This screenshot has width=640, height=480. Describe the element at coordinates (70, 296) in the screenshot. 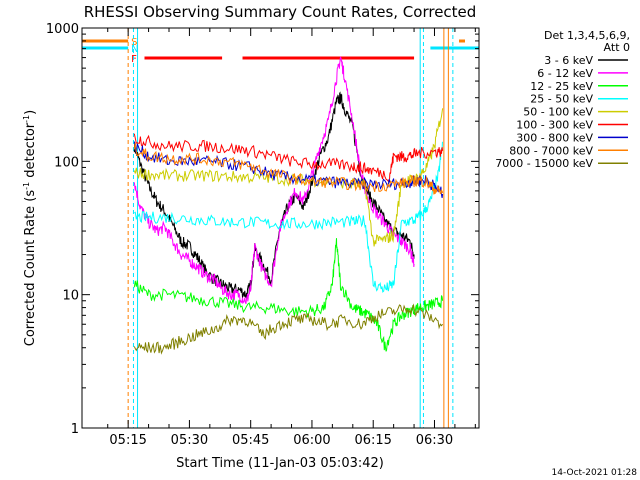

I see `y-tick-label: 10` at that location.